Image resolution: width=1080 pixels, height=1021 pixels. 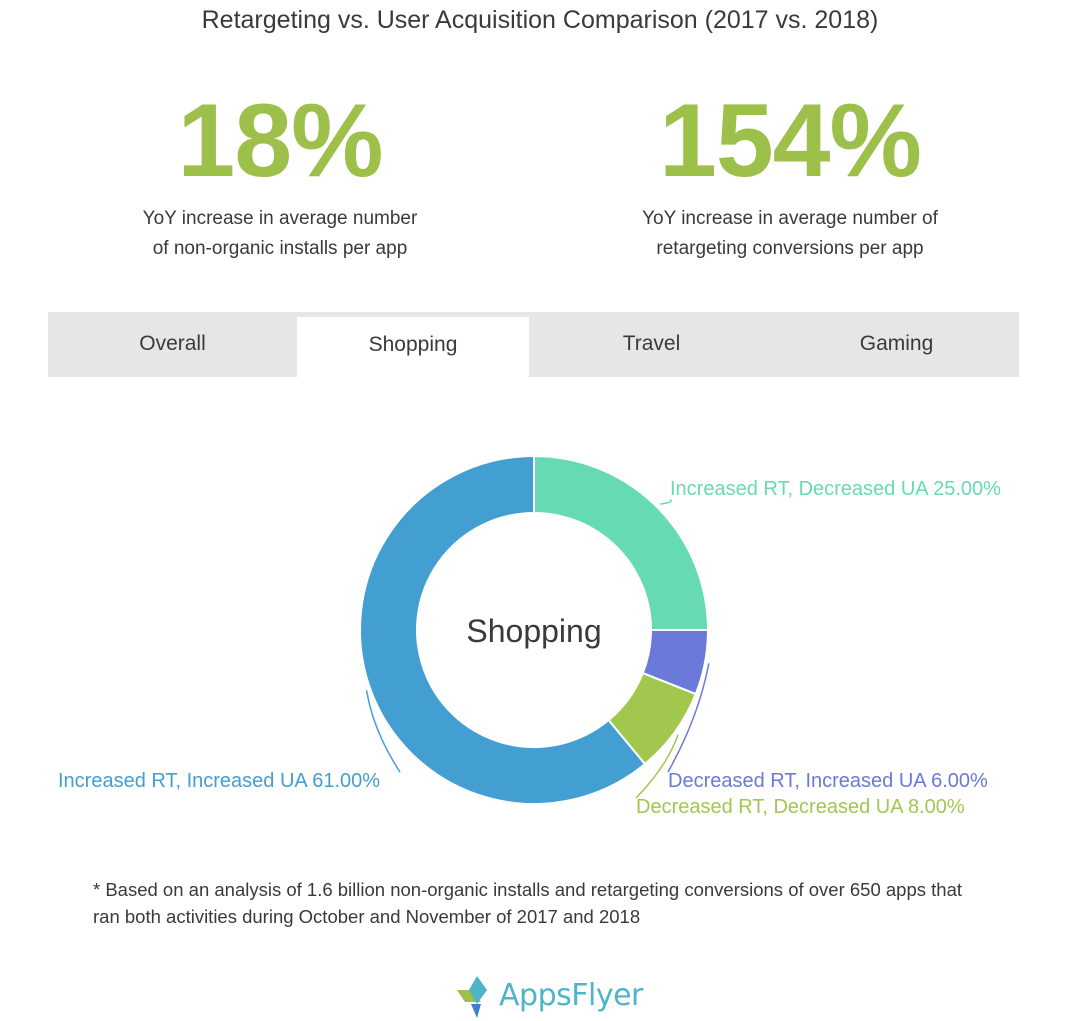 I want to click on donut-slice-increased-rt-increased-ua, so click(x=503, y=629).